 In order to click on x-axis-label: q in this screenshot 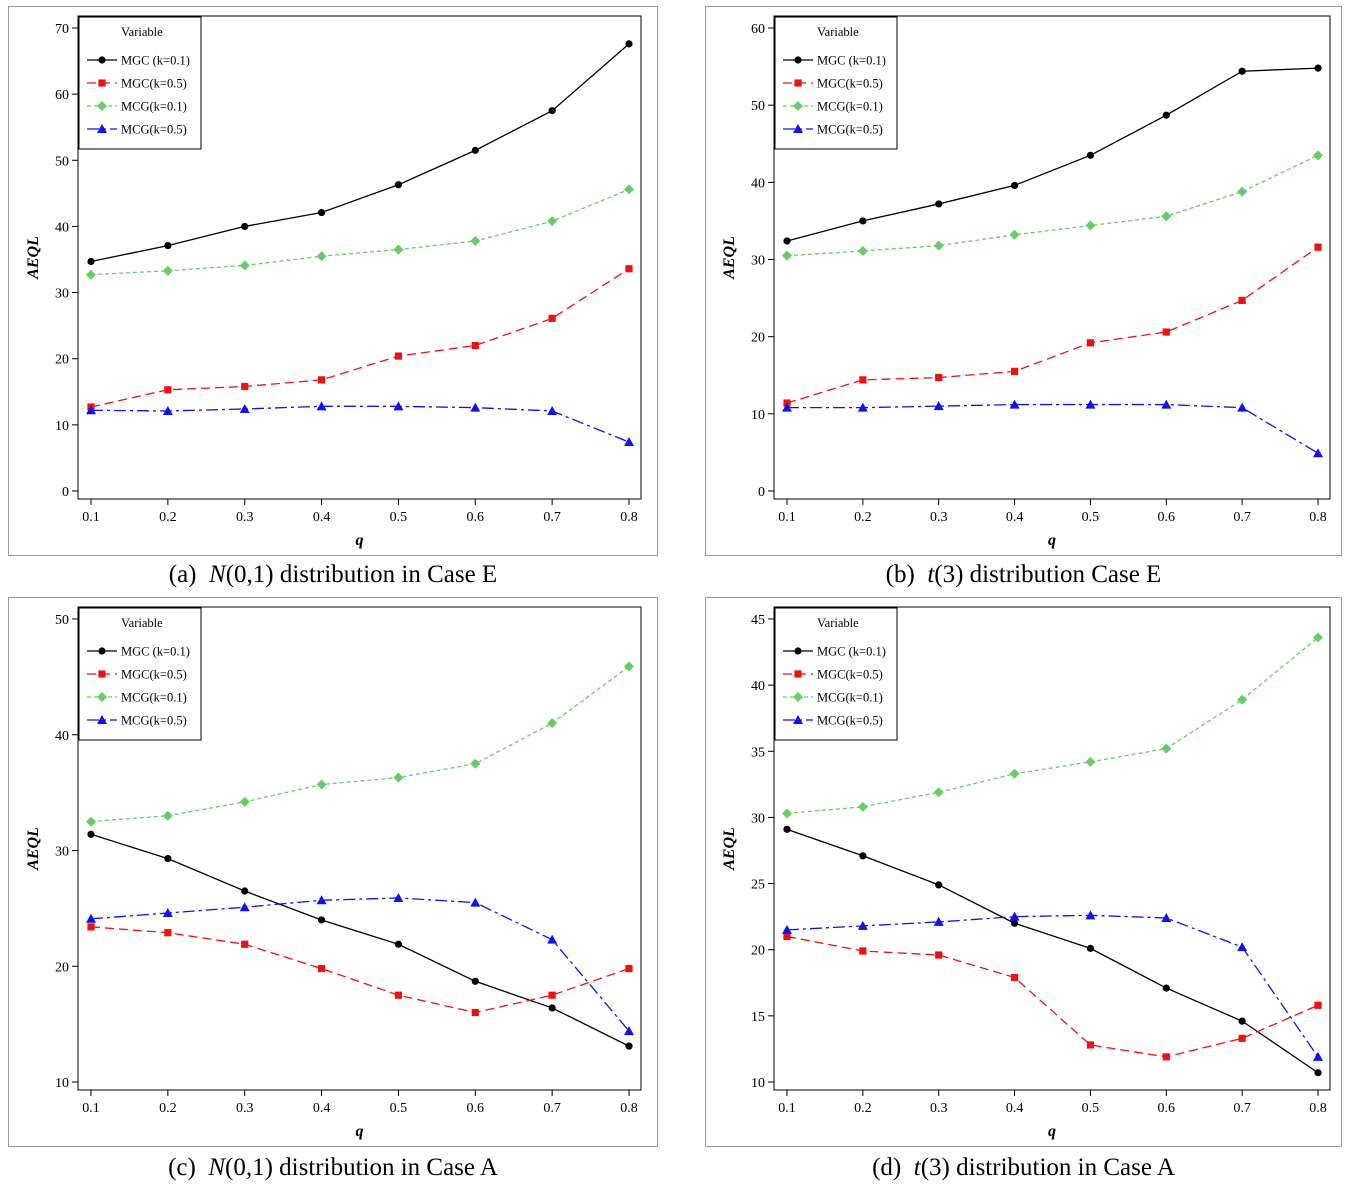, I will do `click(1052, 1131)`.